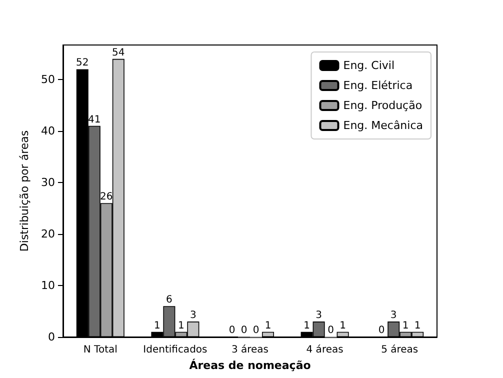  What do you see at coordinates (169, 300) in the screenshot?
I see `data-label: 6` at bounding box center [169, 300].